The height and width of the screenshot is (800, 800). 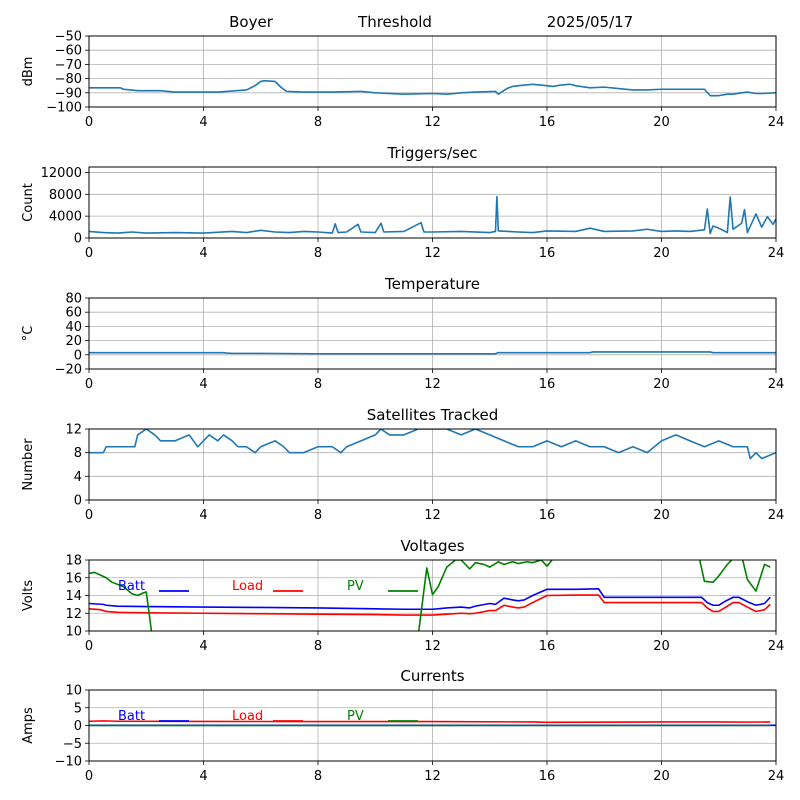 What do you see at coordinates (73, 299) in the screenshot?
I see `y-tick-label: 80` at bounding box center [73, 299].